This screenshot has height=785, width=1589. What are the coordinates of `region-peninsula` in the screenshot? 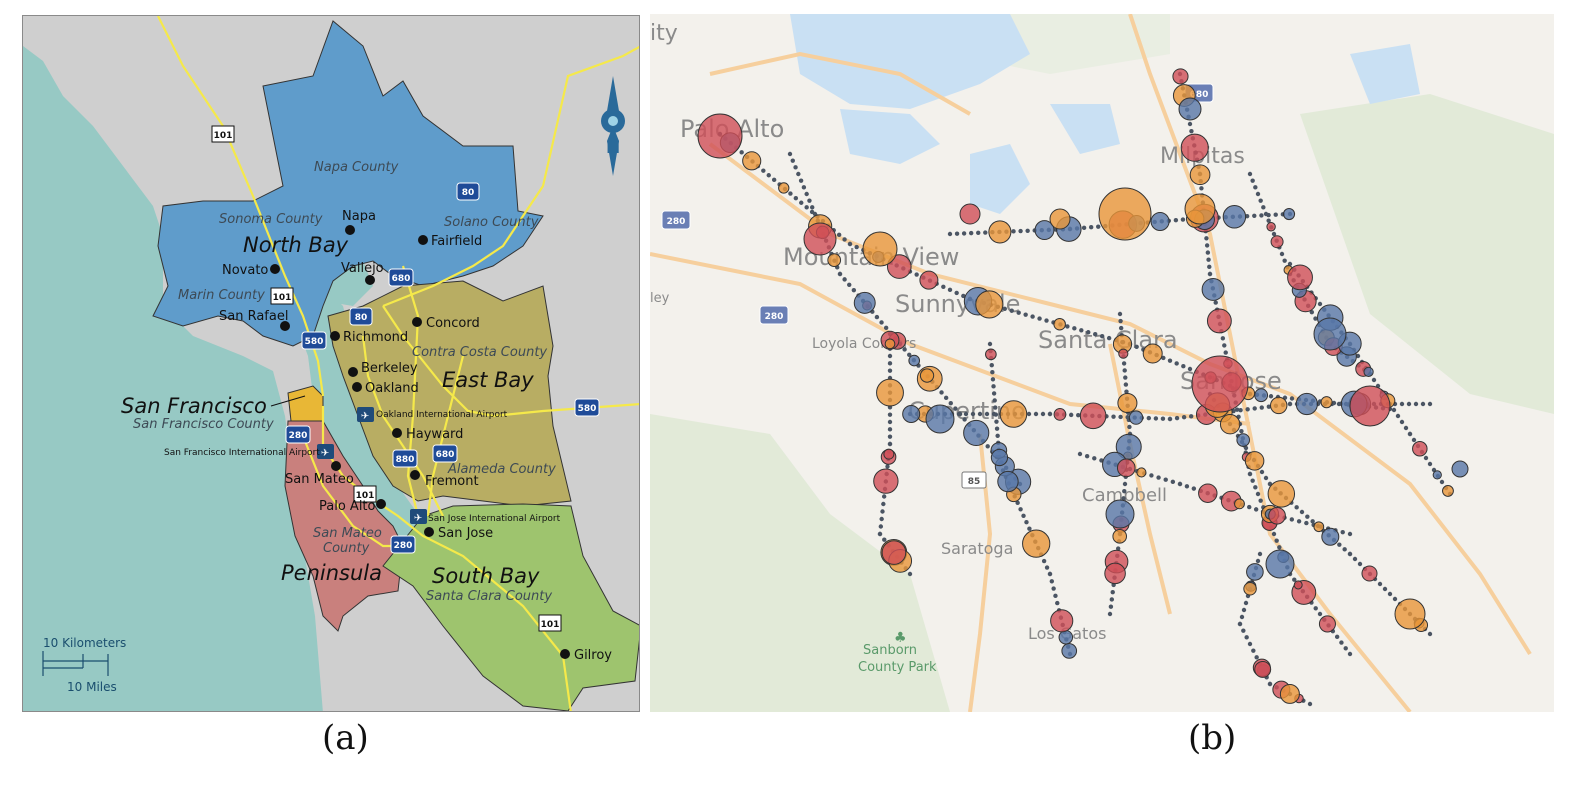 It's located at (344, 526).